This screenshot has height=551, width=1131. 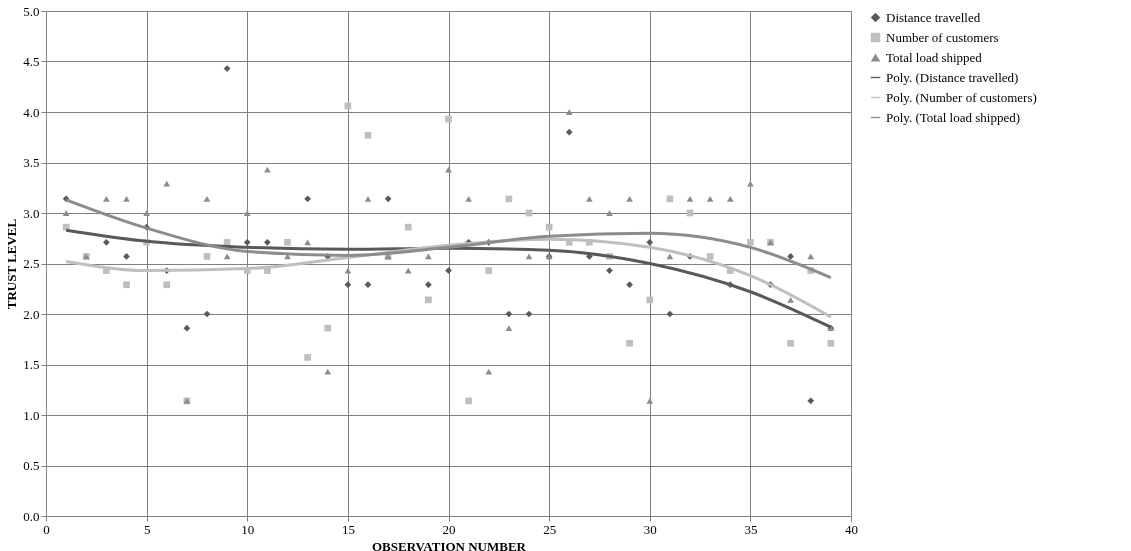 I want to click on x-tick-label: 20, so click(x=449, y=529).